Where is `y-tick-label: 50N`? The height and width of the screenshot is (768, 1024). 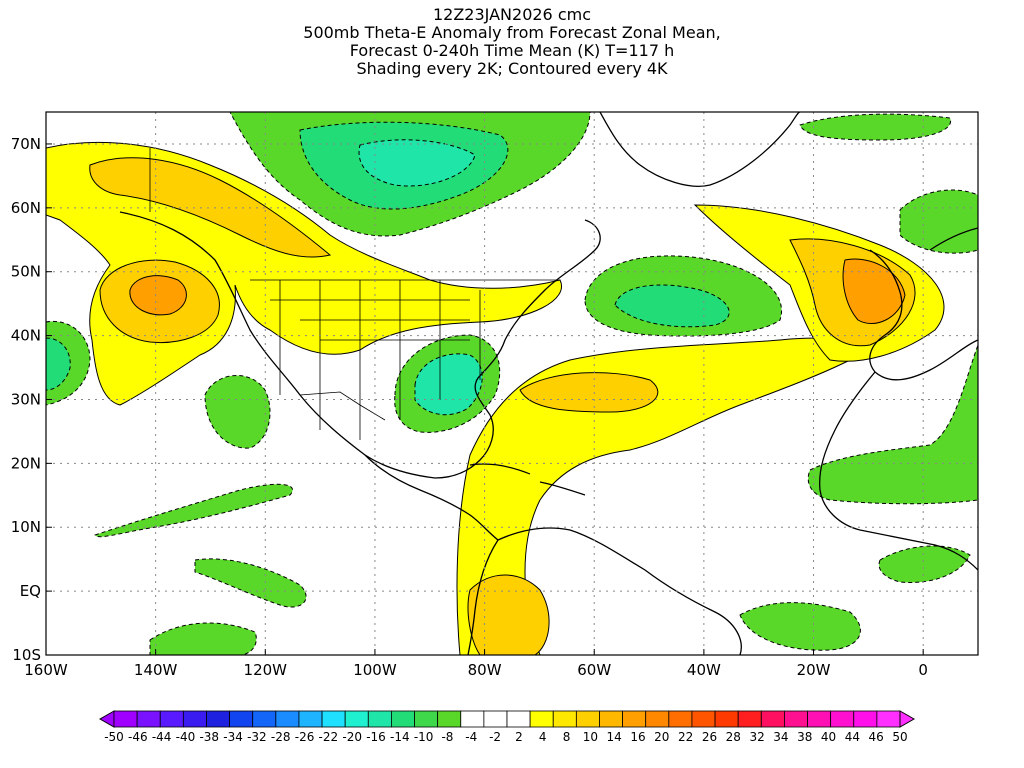
y-tick-label: 50N is located at coordinates (26, 272).